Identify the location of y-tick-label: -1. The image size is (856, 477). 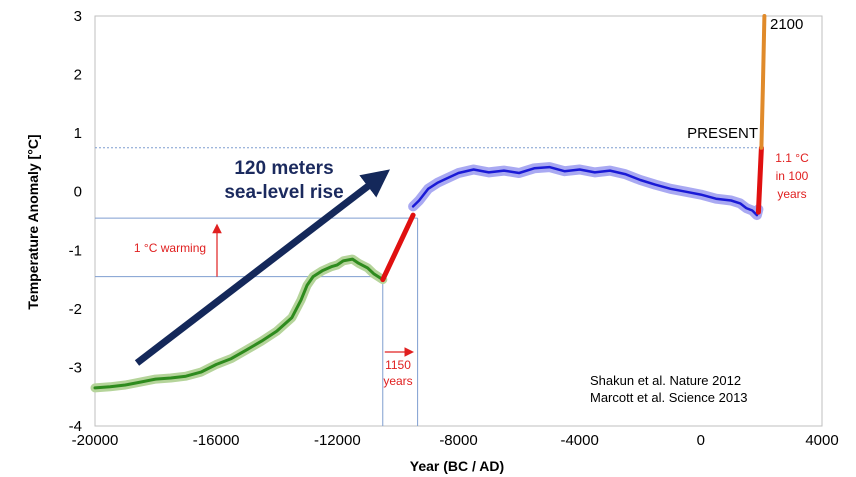
(75, 250).